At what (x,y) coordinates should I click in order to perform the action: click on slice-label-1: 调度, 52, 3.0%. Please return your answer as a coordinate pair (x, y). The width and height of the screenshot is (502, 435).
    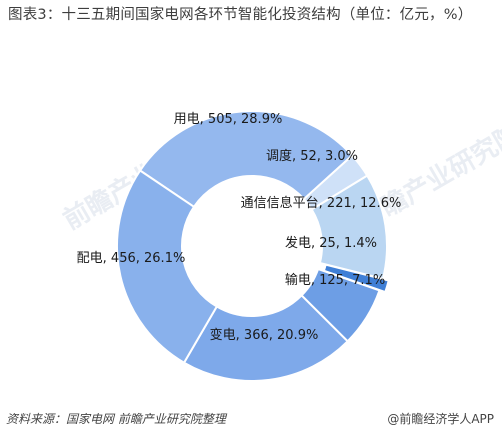
    Looking at the image, I should click on (312, 156).